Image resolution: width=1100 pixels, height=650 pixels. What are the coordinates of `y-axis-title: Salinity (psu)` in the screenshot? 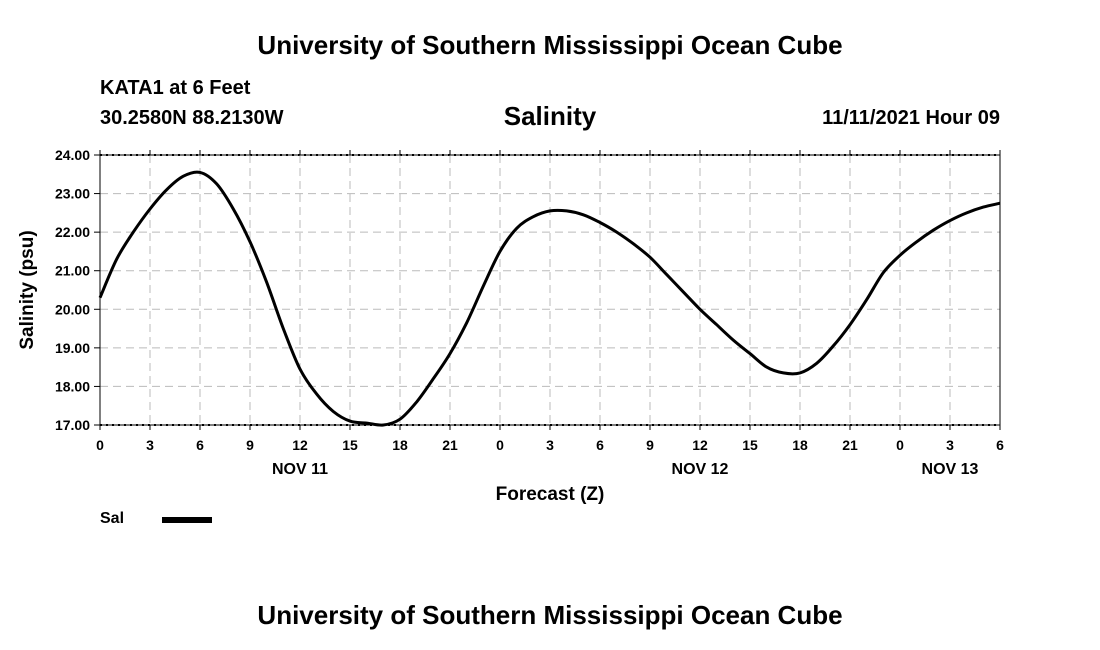 It's located at (27, 289).